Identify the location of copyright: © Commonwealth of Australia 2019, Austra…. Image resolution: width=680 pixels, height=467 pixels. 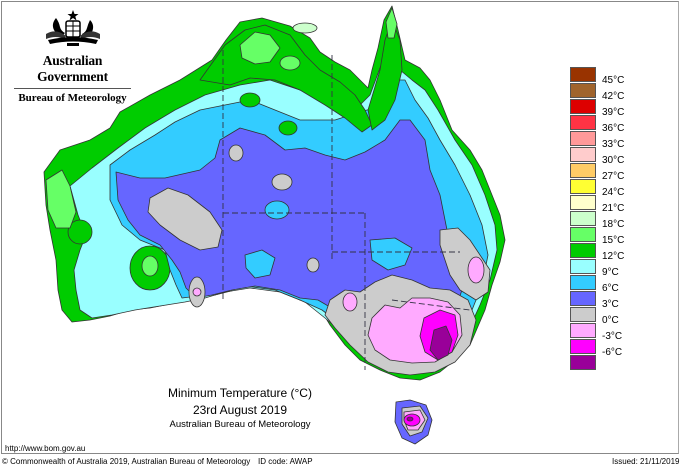
(126, 461).